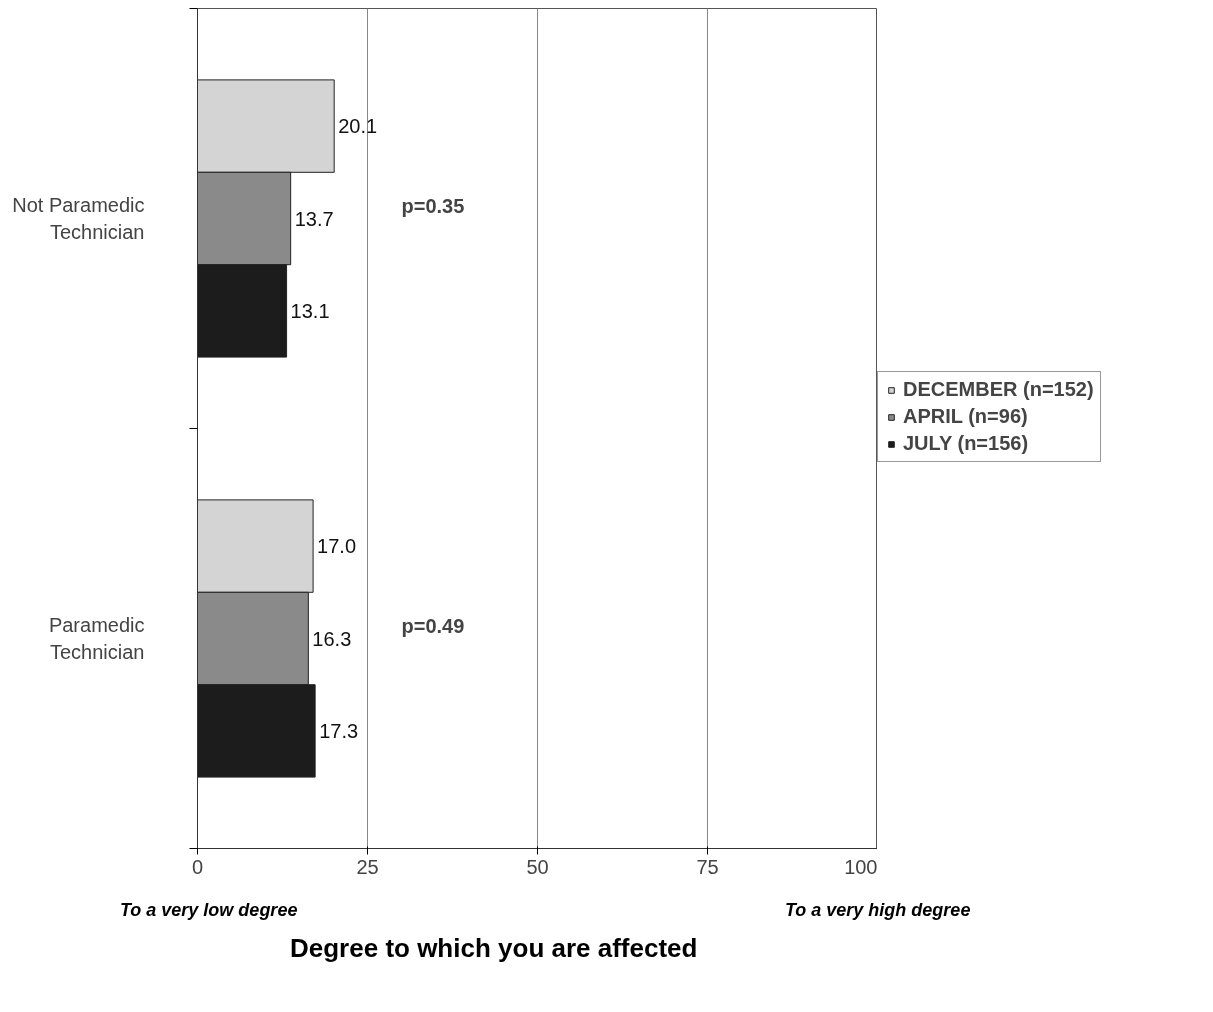 The width and height of the screenshot is (1213, 1012). What do you see at coordinates (433, 625) in the screenshot?
I see `annotation: p=0.49` at bounding box center [433, 625].